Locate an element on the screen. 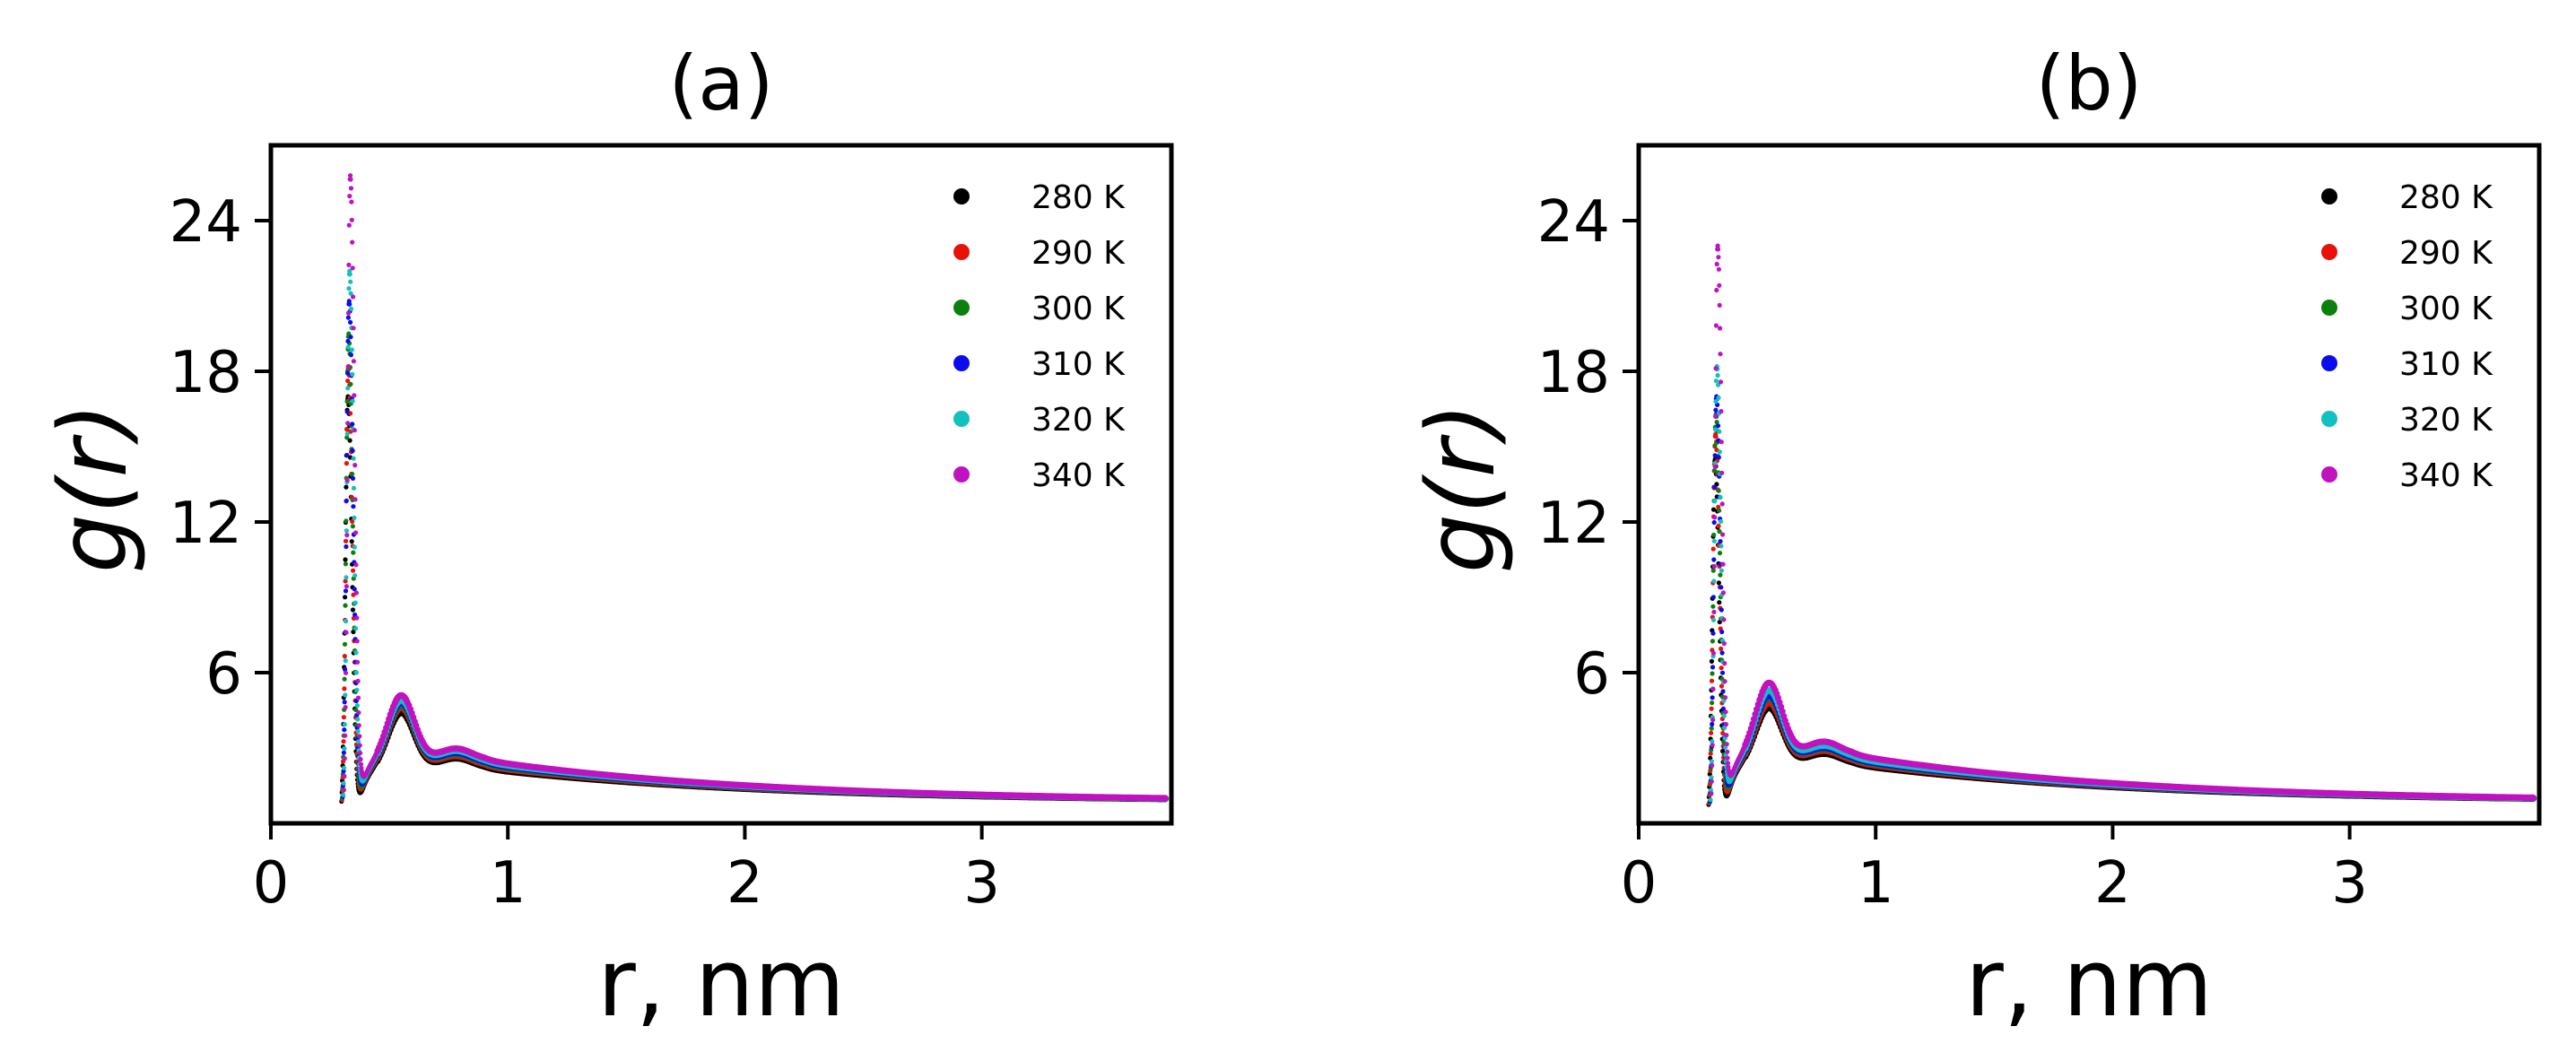  panel-title: (a) is located at coordinates (720, 83).